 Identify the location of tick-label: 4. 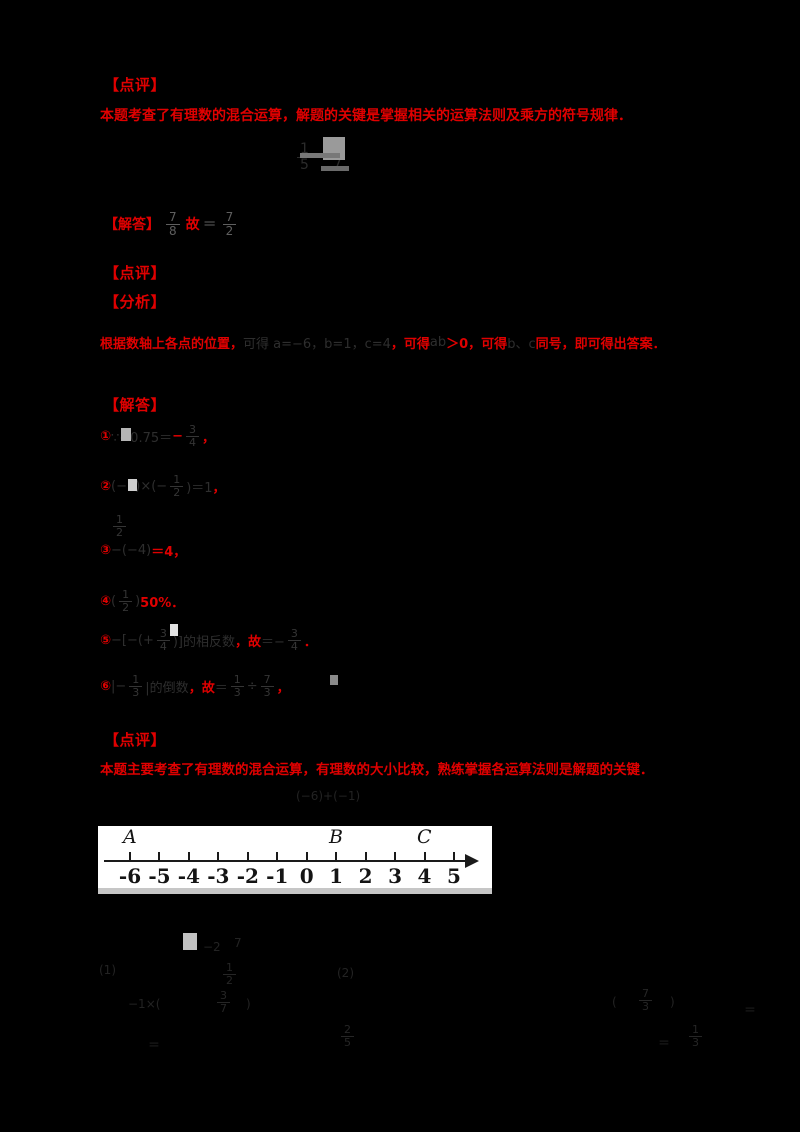
(424, 876).